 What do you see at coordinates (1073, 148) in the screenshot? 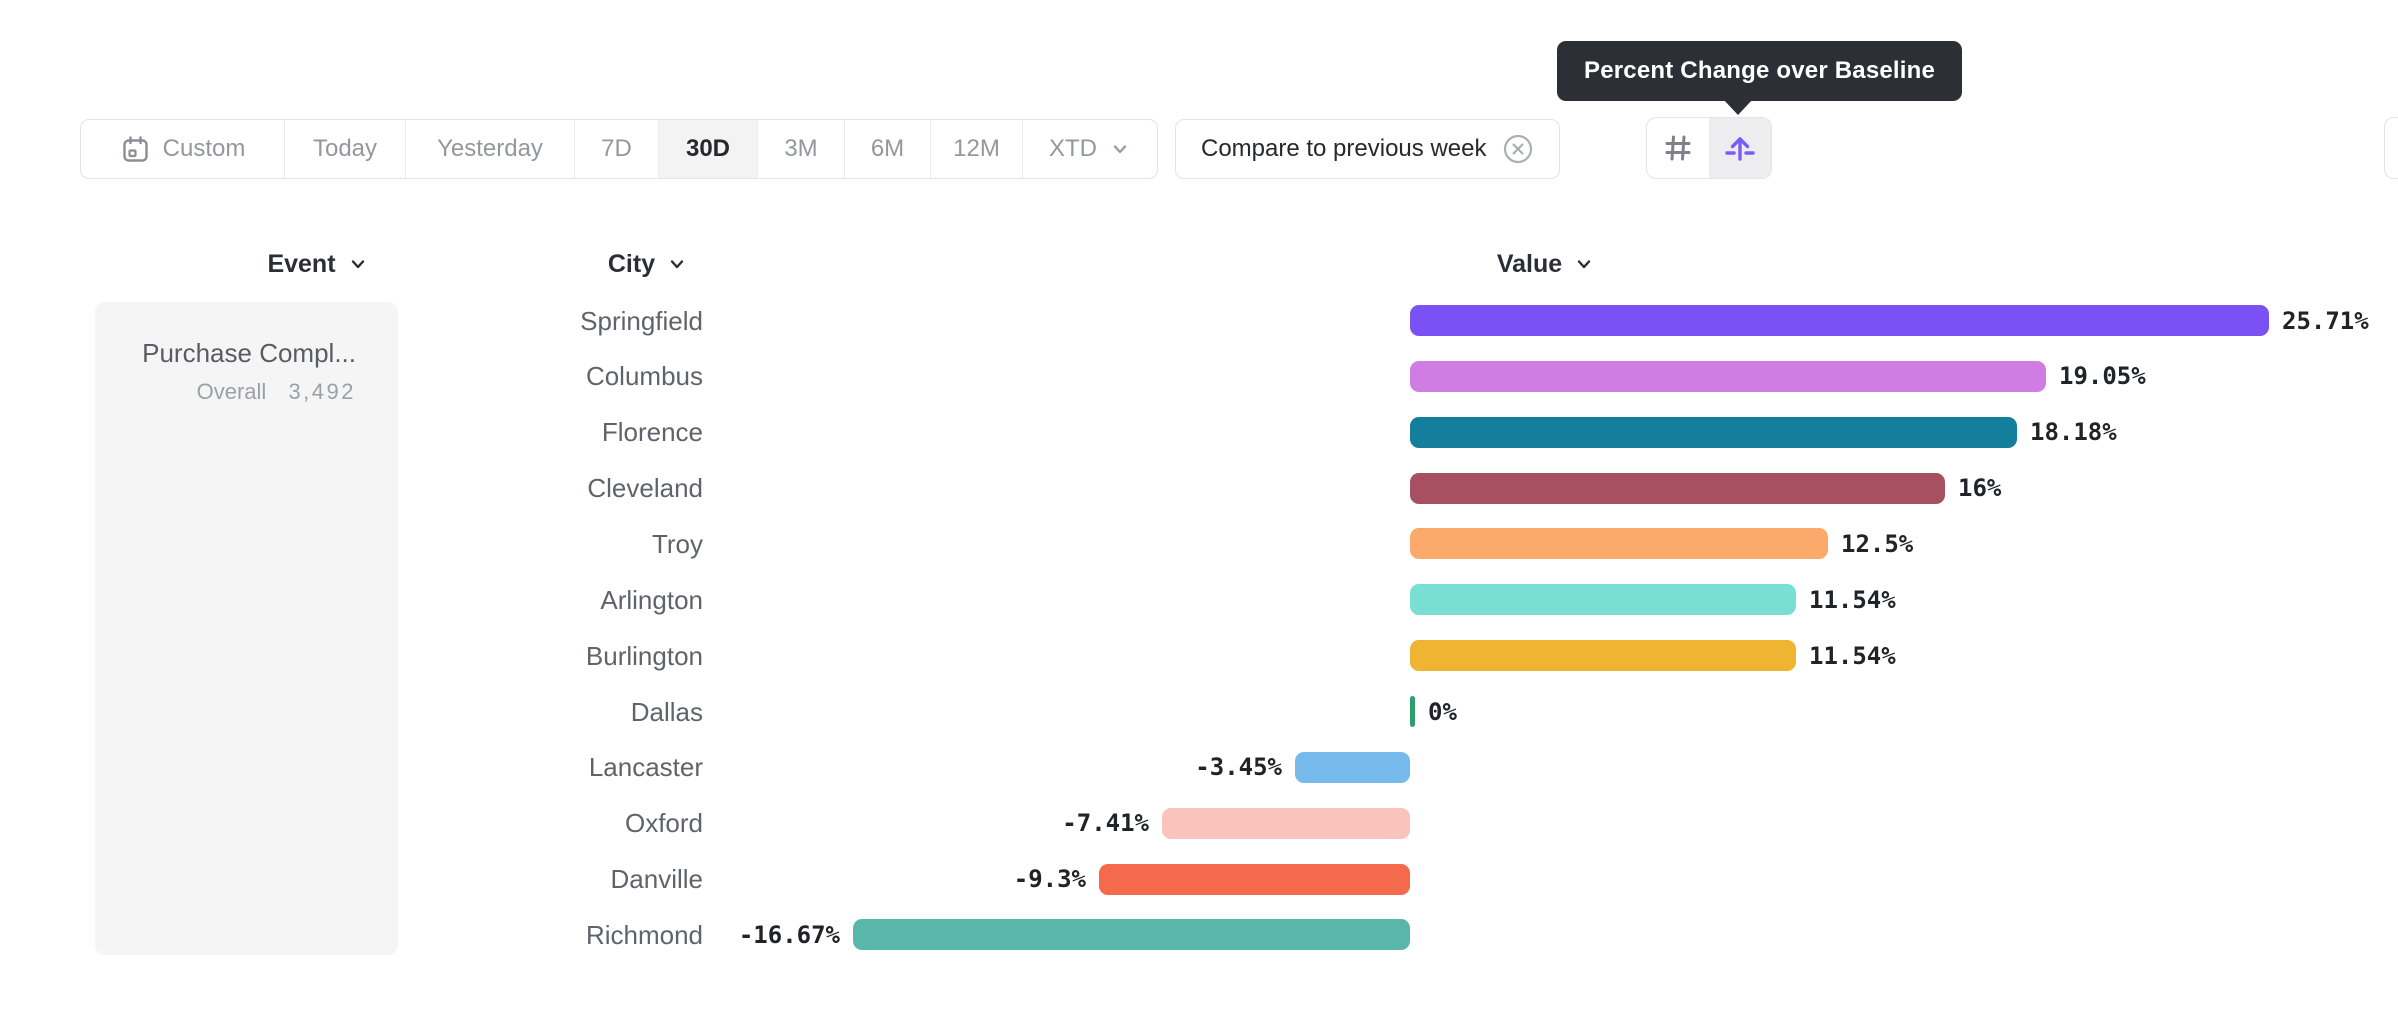
I see `range-label: XTD` at bounding box center [1073, 148].